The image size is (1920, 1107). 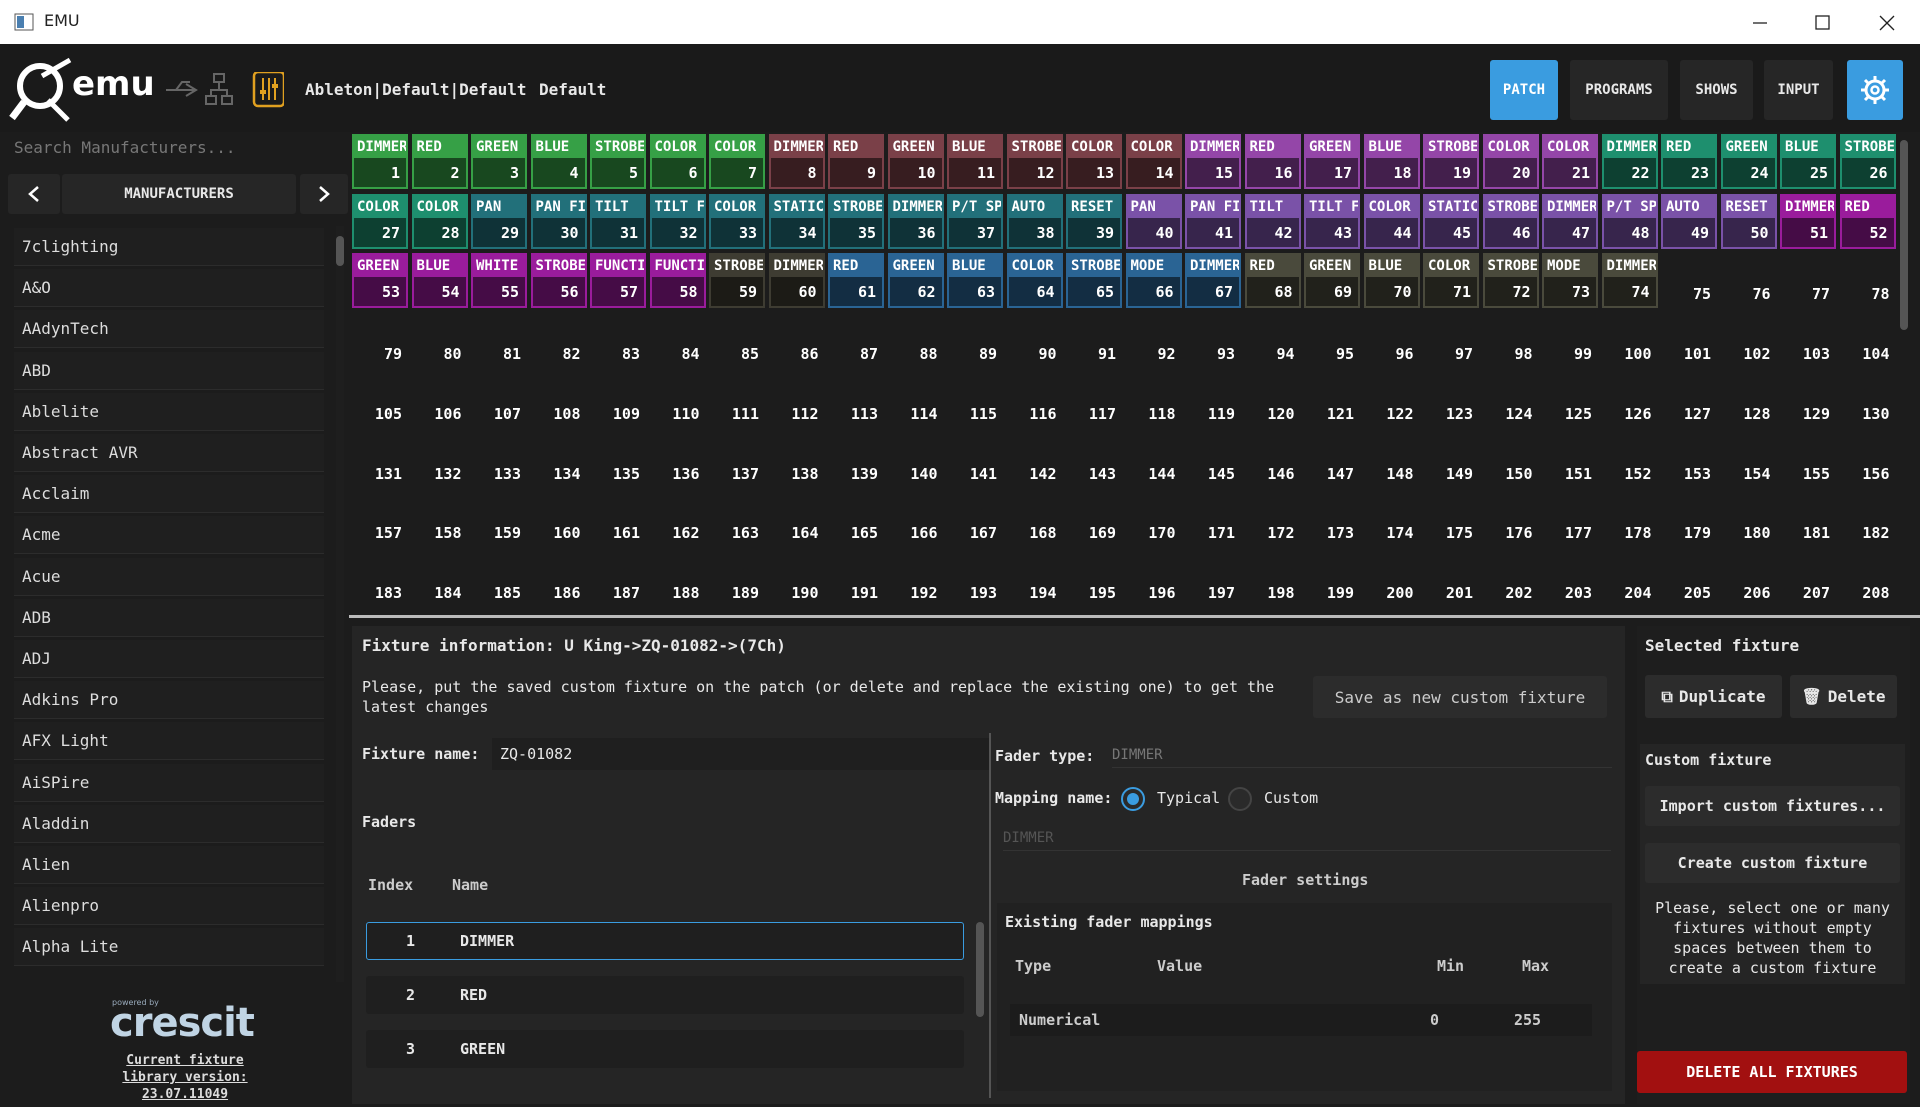 What do you see at coordinates (678, 400) in the screenshot?
I see `patch-cell-empty: 110` at bounding box center [678, 400].